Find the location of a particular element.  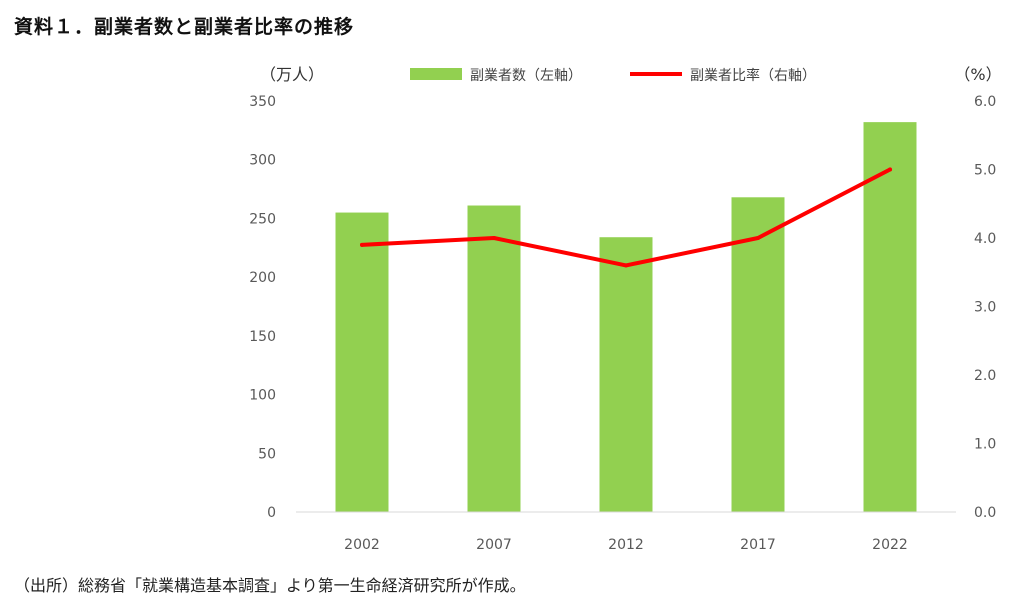

left-tick-label: 0 is located at coordinates (271, 513).